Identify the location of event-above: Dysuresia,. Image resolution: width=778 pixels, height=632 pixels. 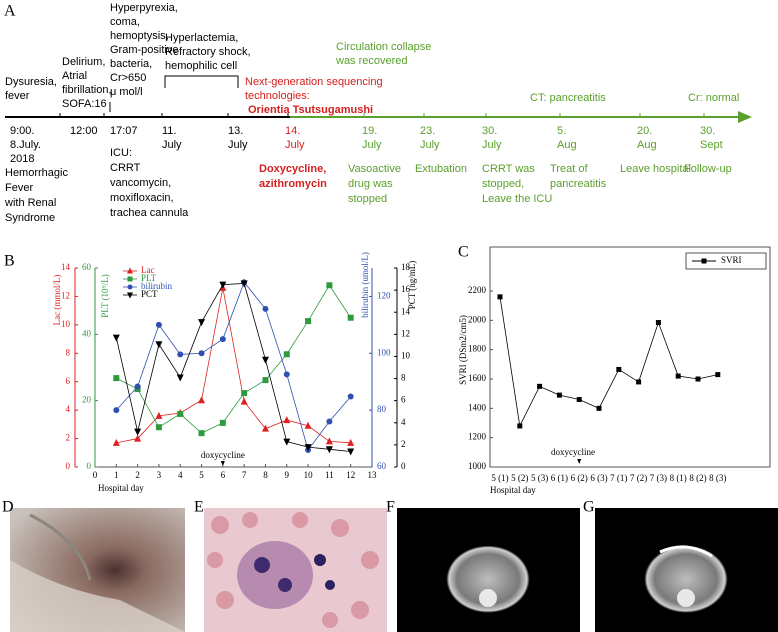
(31, 82).